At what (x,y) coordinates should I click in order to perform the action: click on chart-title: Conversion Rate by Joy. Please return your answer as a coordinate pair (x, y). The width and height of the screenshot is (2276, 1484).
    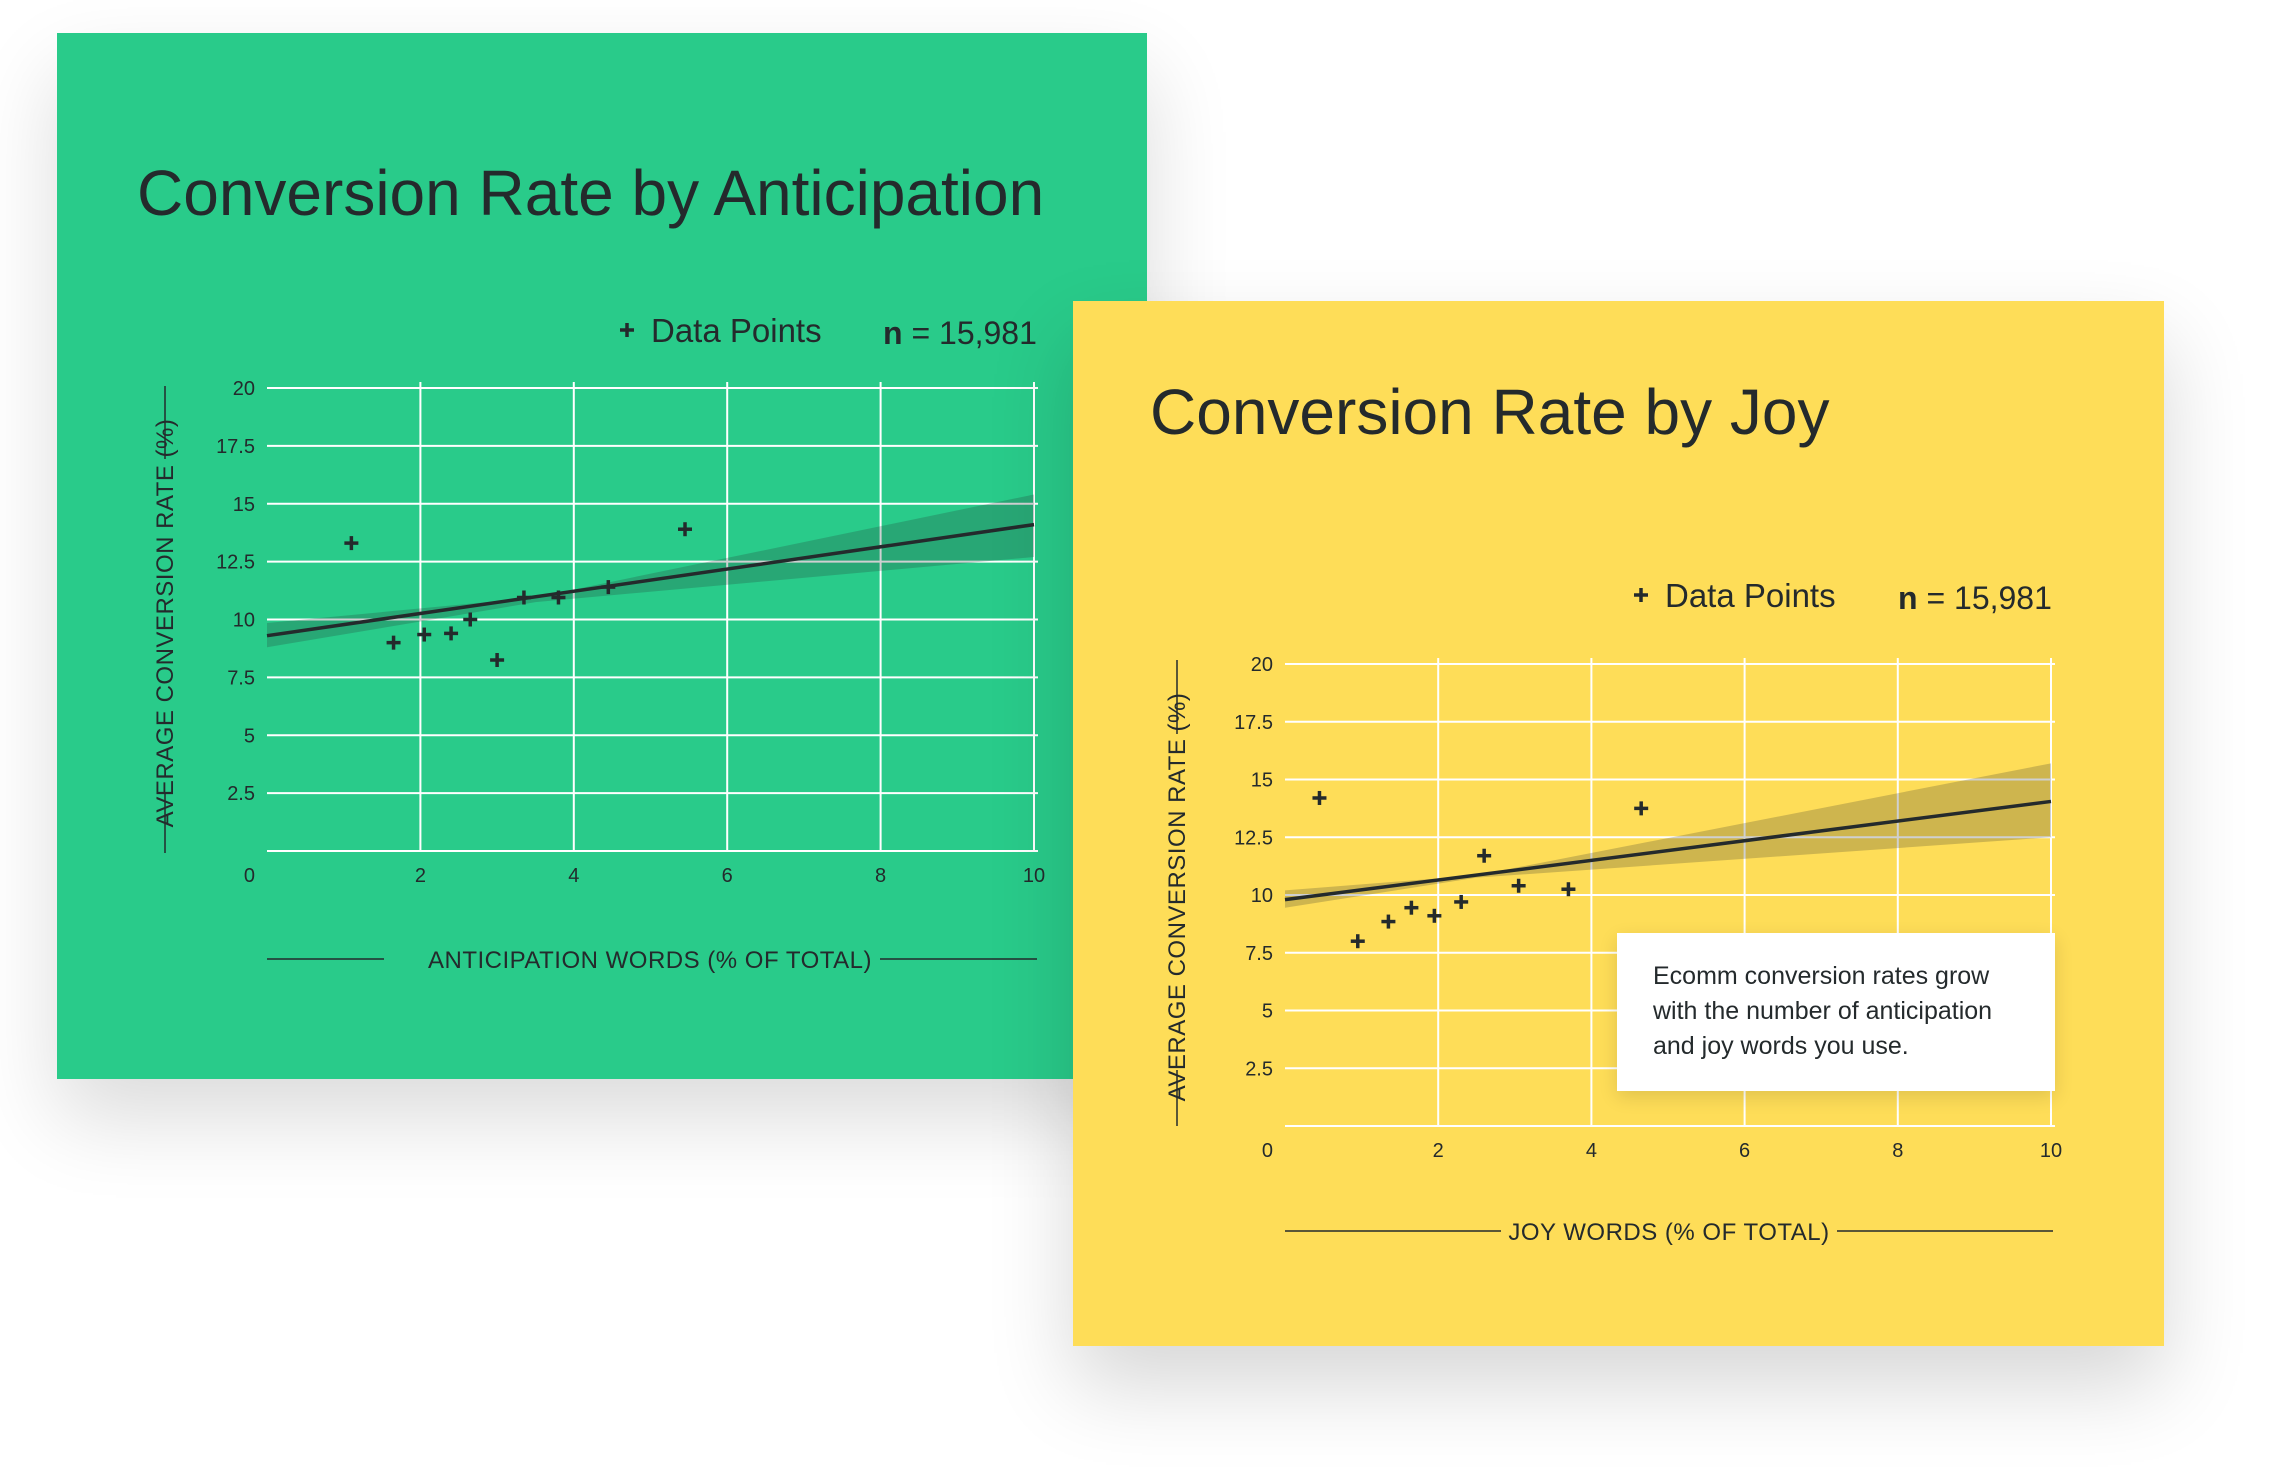
    Looking at the image, I should click on (1489, 412).